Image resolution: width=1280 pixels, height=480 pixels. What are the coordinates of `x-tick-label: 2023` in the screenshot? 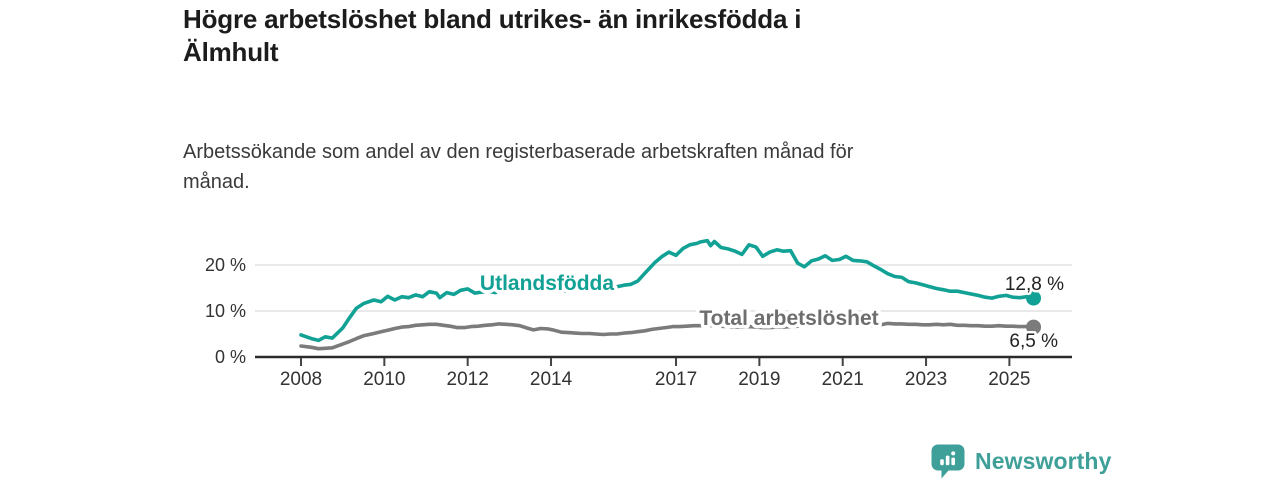 It's located at (926, 379).